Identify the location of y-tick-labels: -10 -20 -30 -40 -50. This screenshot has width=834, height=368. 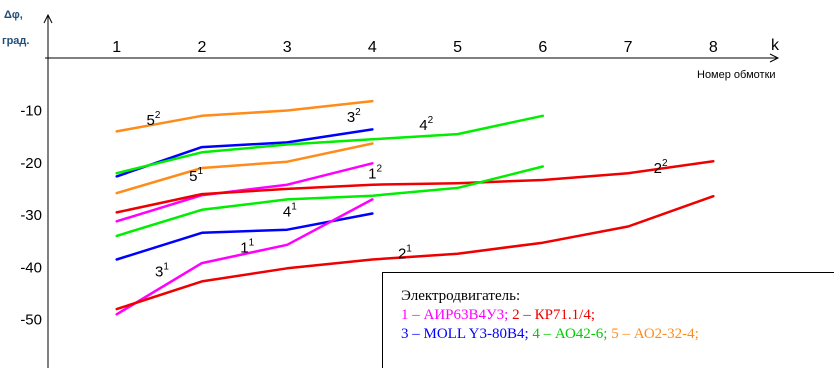
(31, 216).